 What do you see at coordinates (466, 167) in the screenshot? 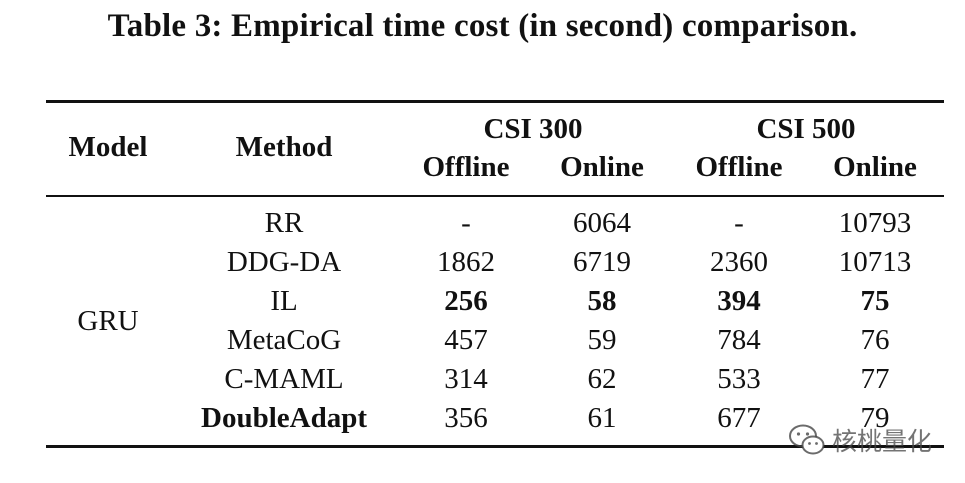
I see `header-csi300-offline: Offline` at bounding box center [466, 167].